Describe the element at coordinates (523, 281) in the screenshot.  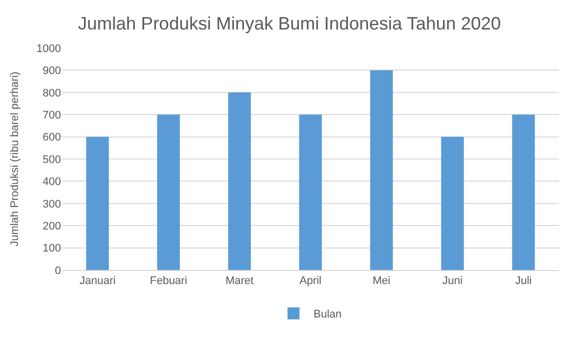
I see `x-tick-label: Juli` at that location.